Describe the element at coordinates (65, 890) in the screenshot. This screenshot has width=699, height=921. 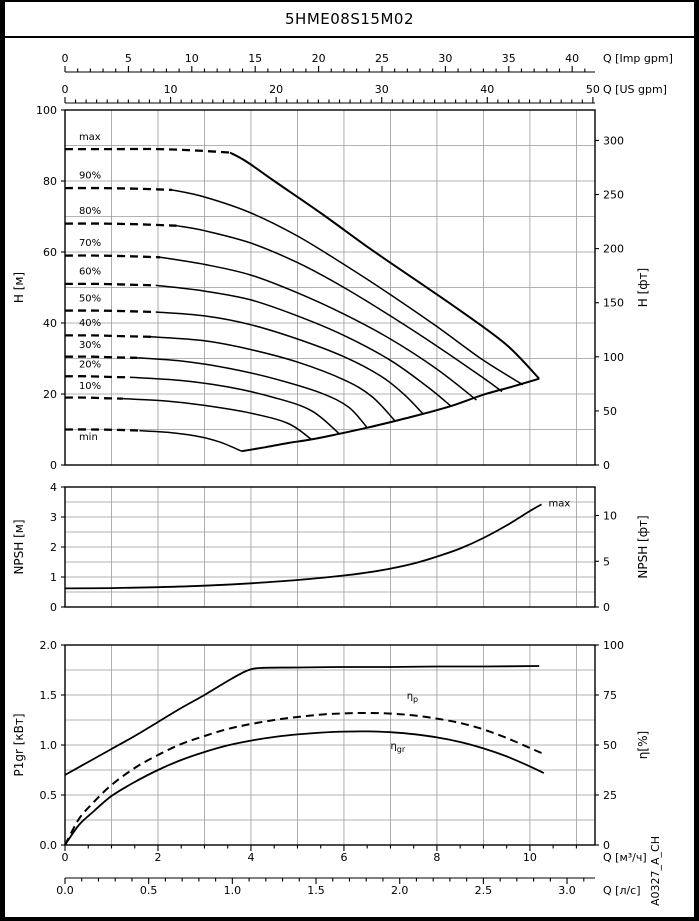
I see `svg-text: 0.0` at that location.